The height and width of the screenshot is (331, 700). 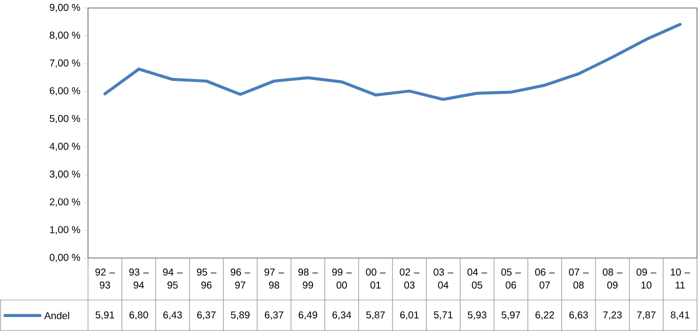 I want to click on y-tick-label: 2,00 %, so click(x=65, y=202).